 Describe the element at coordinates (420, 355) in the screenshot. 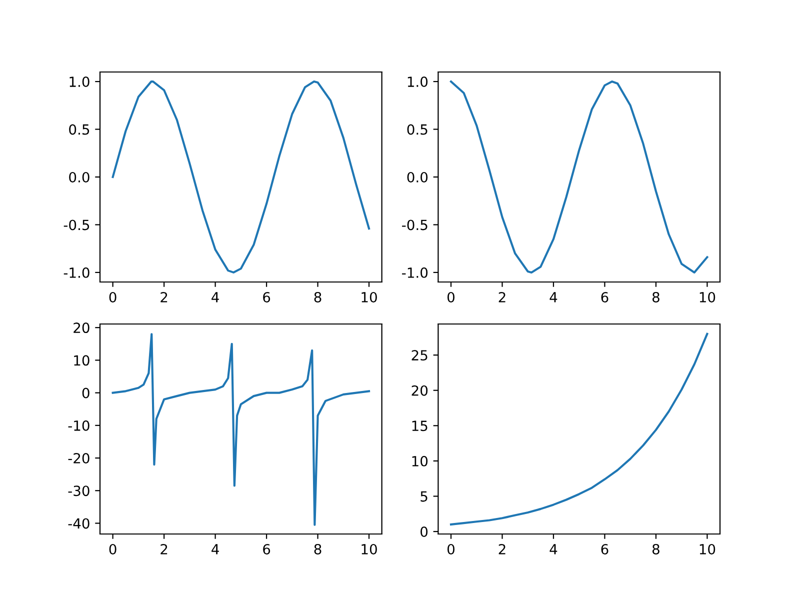

I see `y-tick-label: 25` at that location.